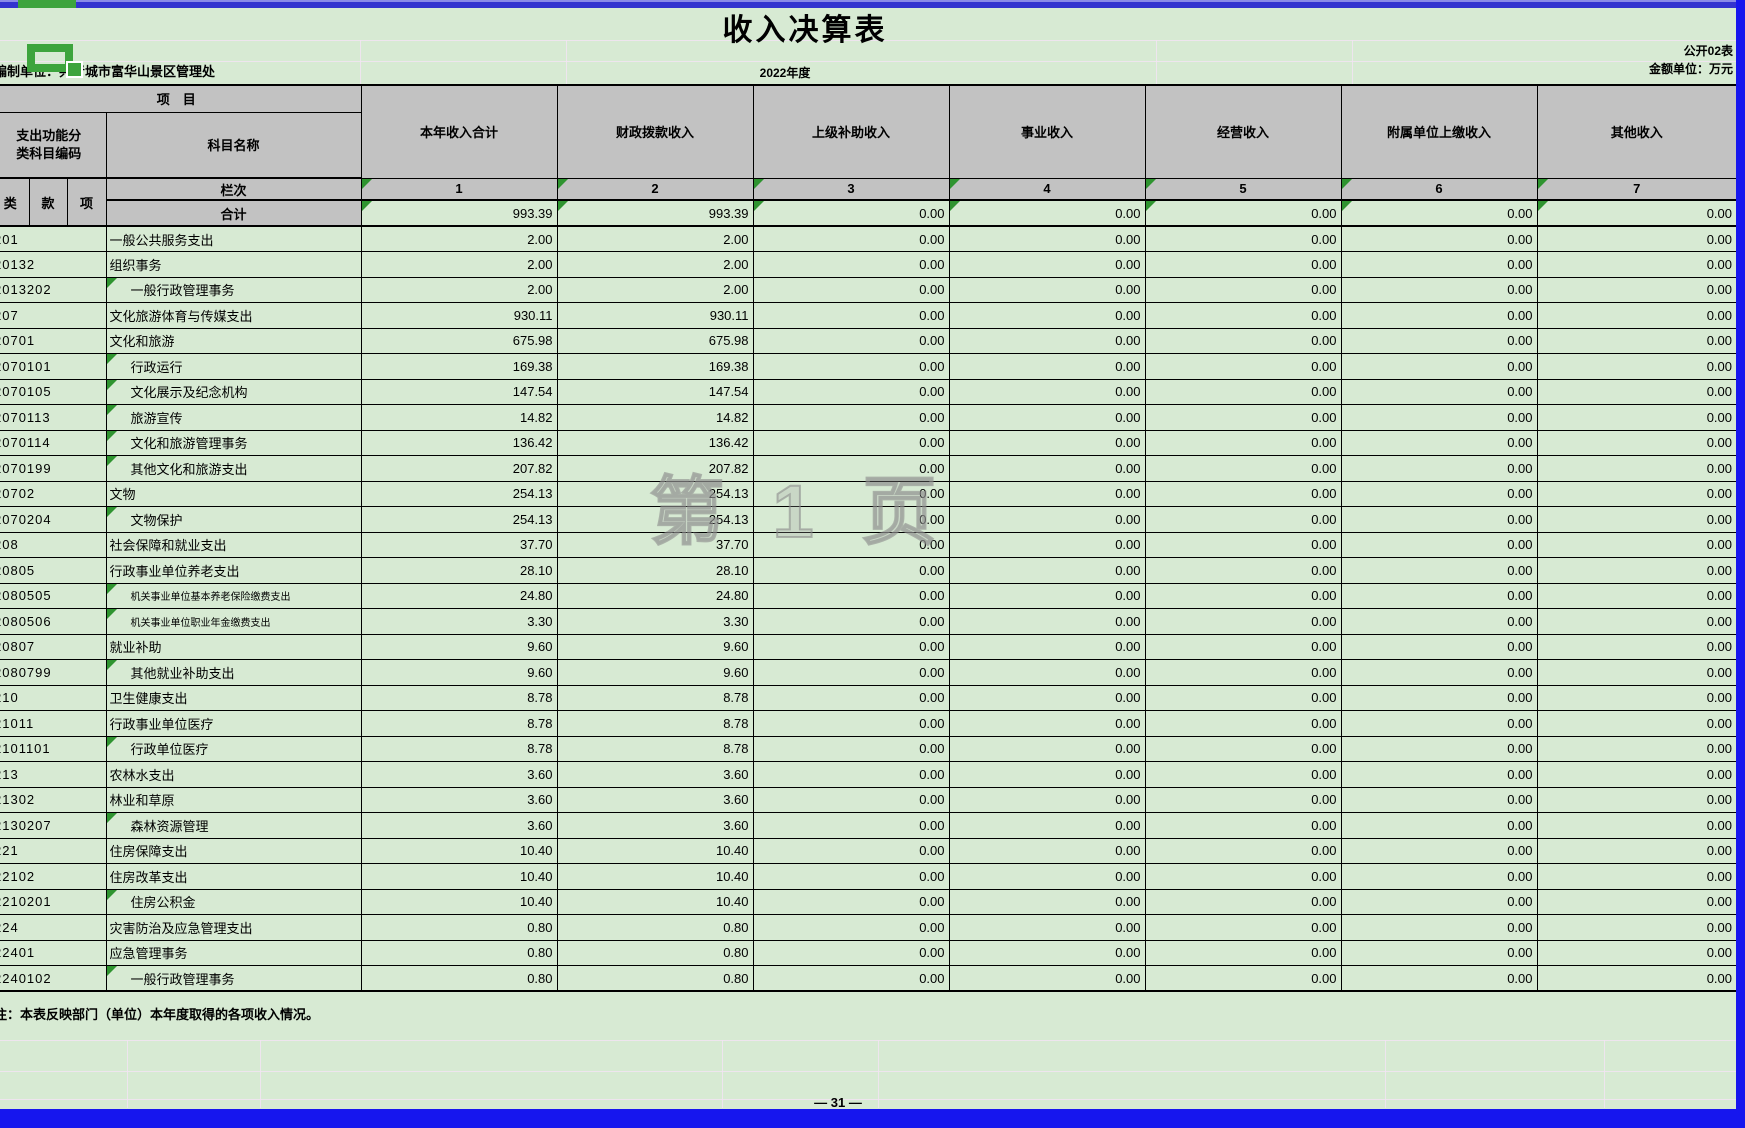  I want to click on header-item-group: 项 目, so click(181, 98).